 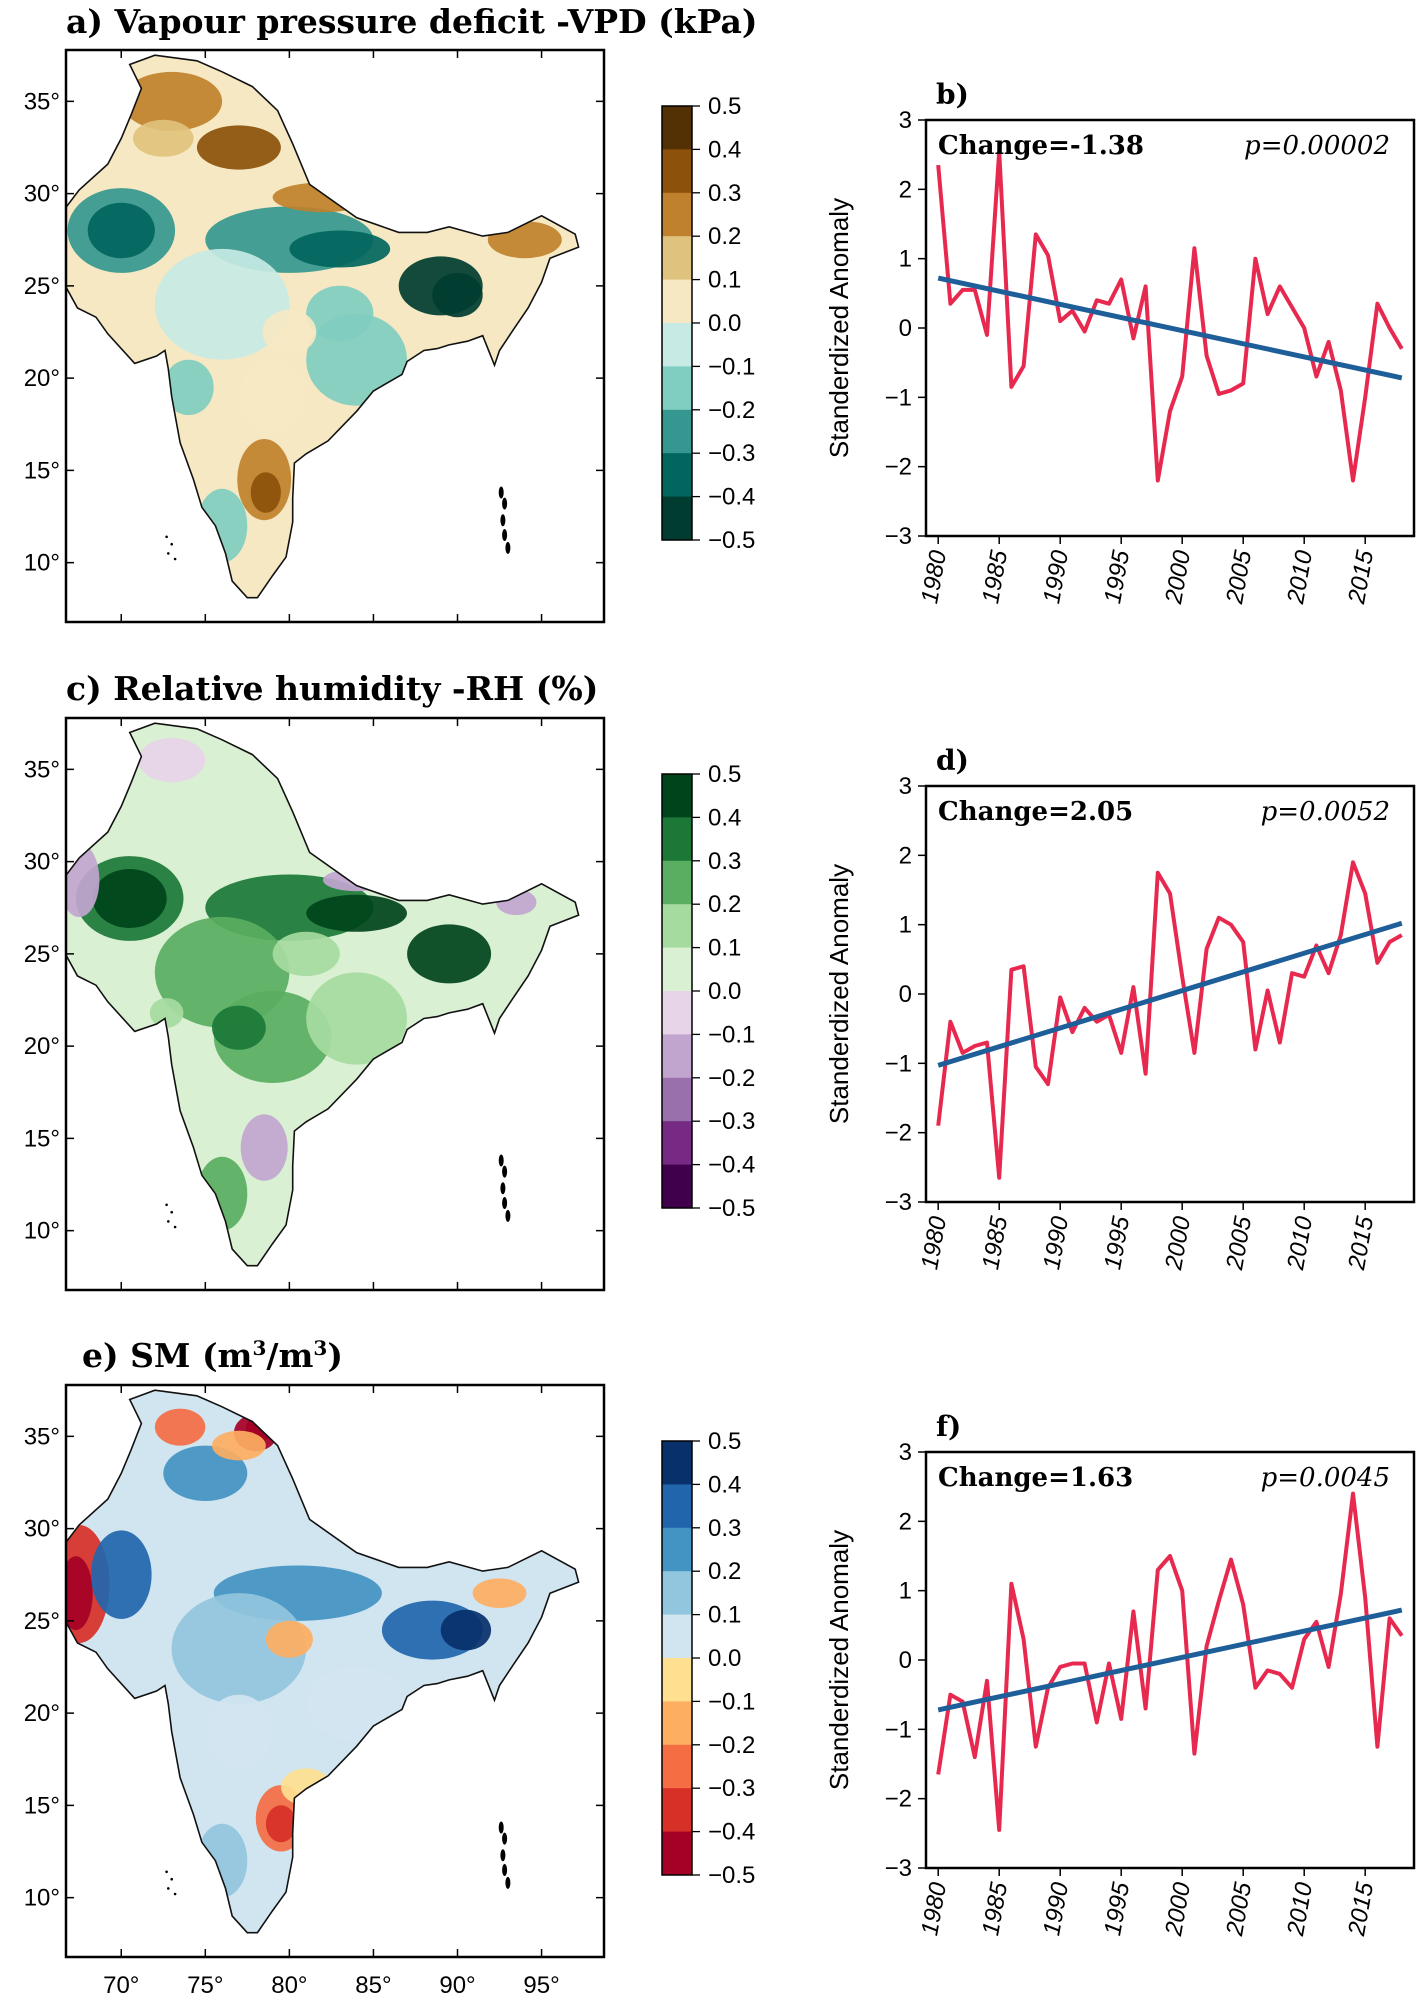 I want to click on colorbar-tick-label: 0.0, so click(x=724, y=323).